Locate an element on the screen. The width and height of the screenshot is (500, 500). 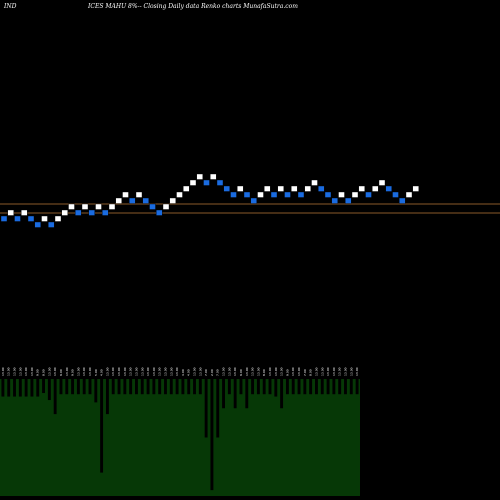
volume-label: 2.00 is located at coordinates (212, 372).